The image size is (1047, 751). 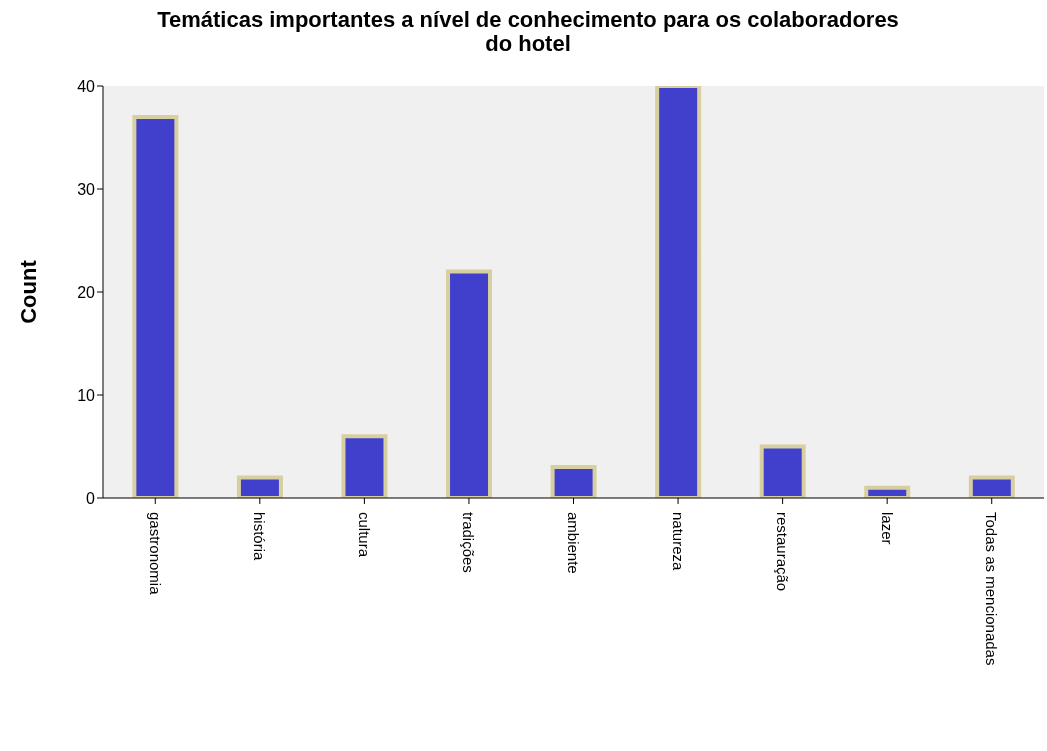 What do you see at coordinates (783, 552) in the screenshot?
I see `x-tick-label: restauração` at bounding box center [783, 552].